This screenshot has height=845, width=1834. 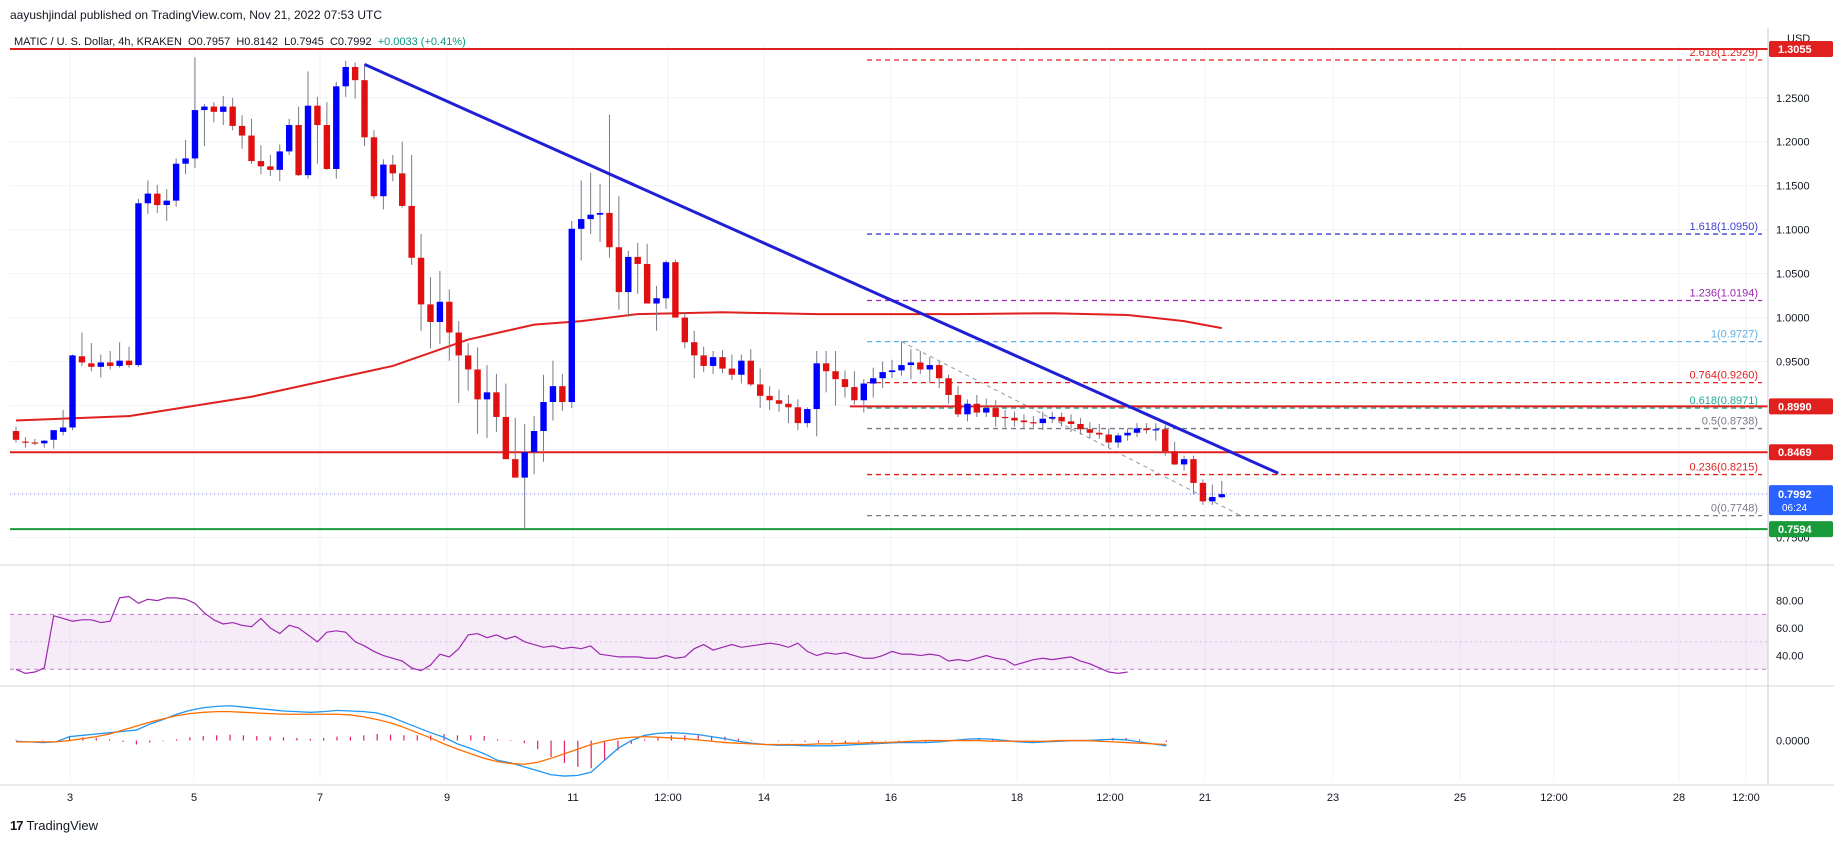 I want to click on price-tick-label: 0.9500, so click(x=1793, y=363).